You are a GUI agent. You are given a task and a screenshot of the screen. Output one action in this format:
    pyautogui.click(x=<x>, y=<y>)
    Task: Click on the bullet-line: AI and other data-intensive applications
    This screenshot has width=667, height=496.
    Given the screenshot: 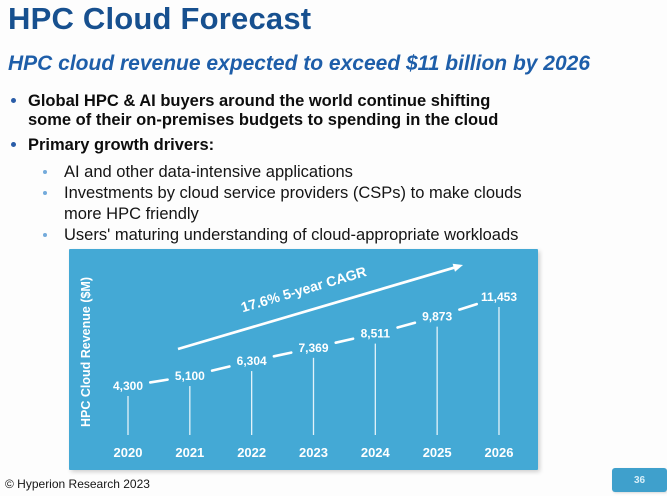 What is the action you would take?
    pyautogui.click(x=208, y=171)
    